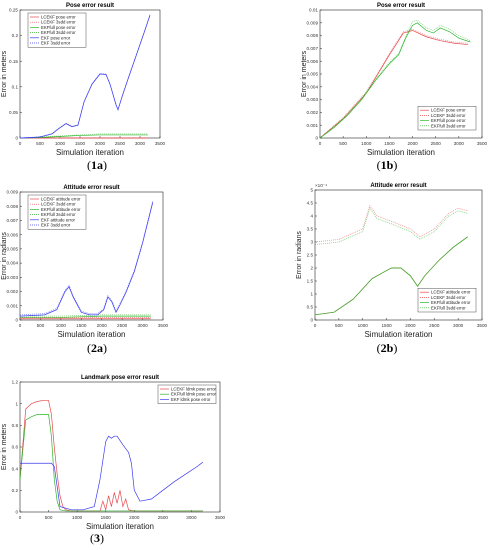  I want to click on legend-label: EKFfull attitude error, so click(451, 302).